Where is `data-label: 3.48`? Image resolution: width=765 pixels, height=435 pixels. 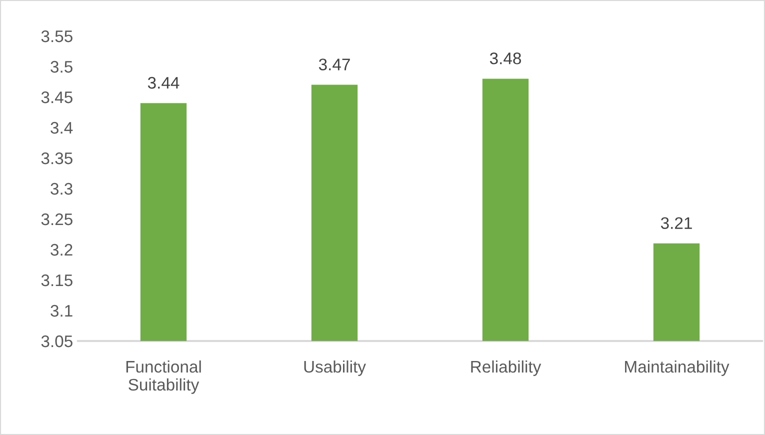 data-label: 3.48 is located at coordinates (505, 58).